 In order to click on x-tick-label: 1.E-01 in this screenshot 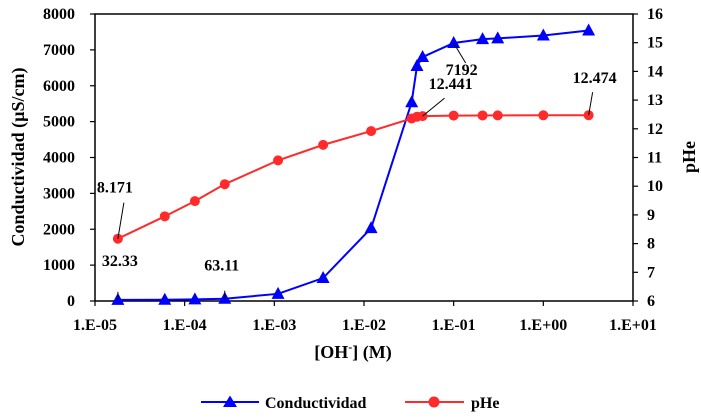, I will do `click(454, 325)`.